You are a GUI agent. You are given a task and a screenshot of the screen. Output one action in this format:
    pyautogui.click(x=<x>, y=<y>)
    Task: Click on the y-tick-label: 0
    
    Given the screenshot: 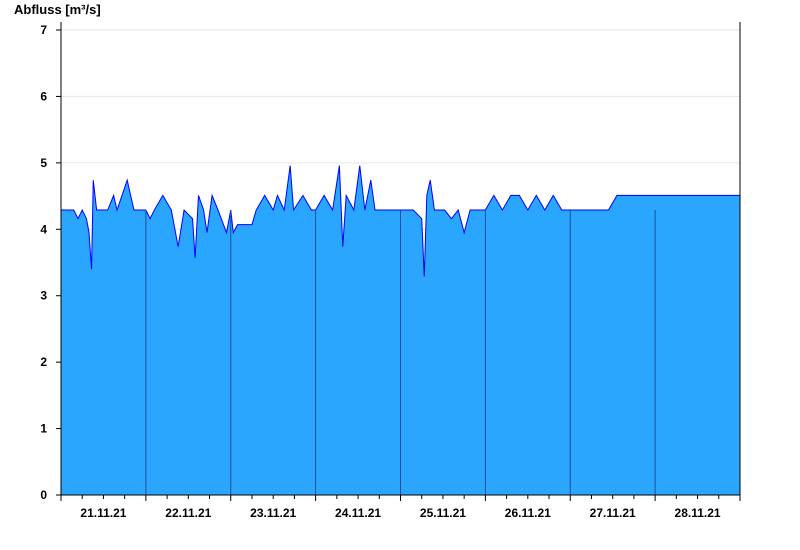 What is the action you would take?
    pyautogui.click(x=43, y=495)
    